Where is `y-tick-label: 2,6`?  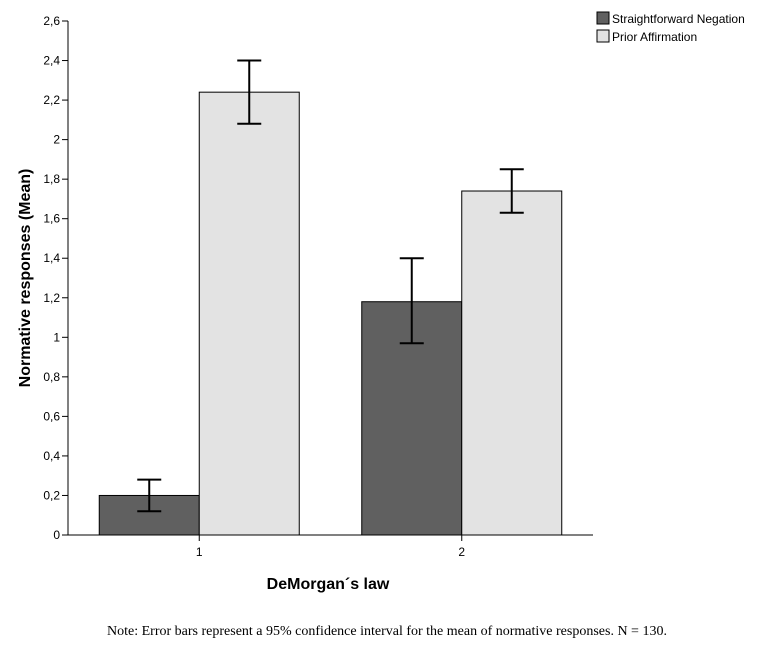 y-tick-label: 2,6 is located at coordinates (51, 21).